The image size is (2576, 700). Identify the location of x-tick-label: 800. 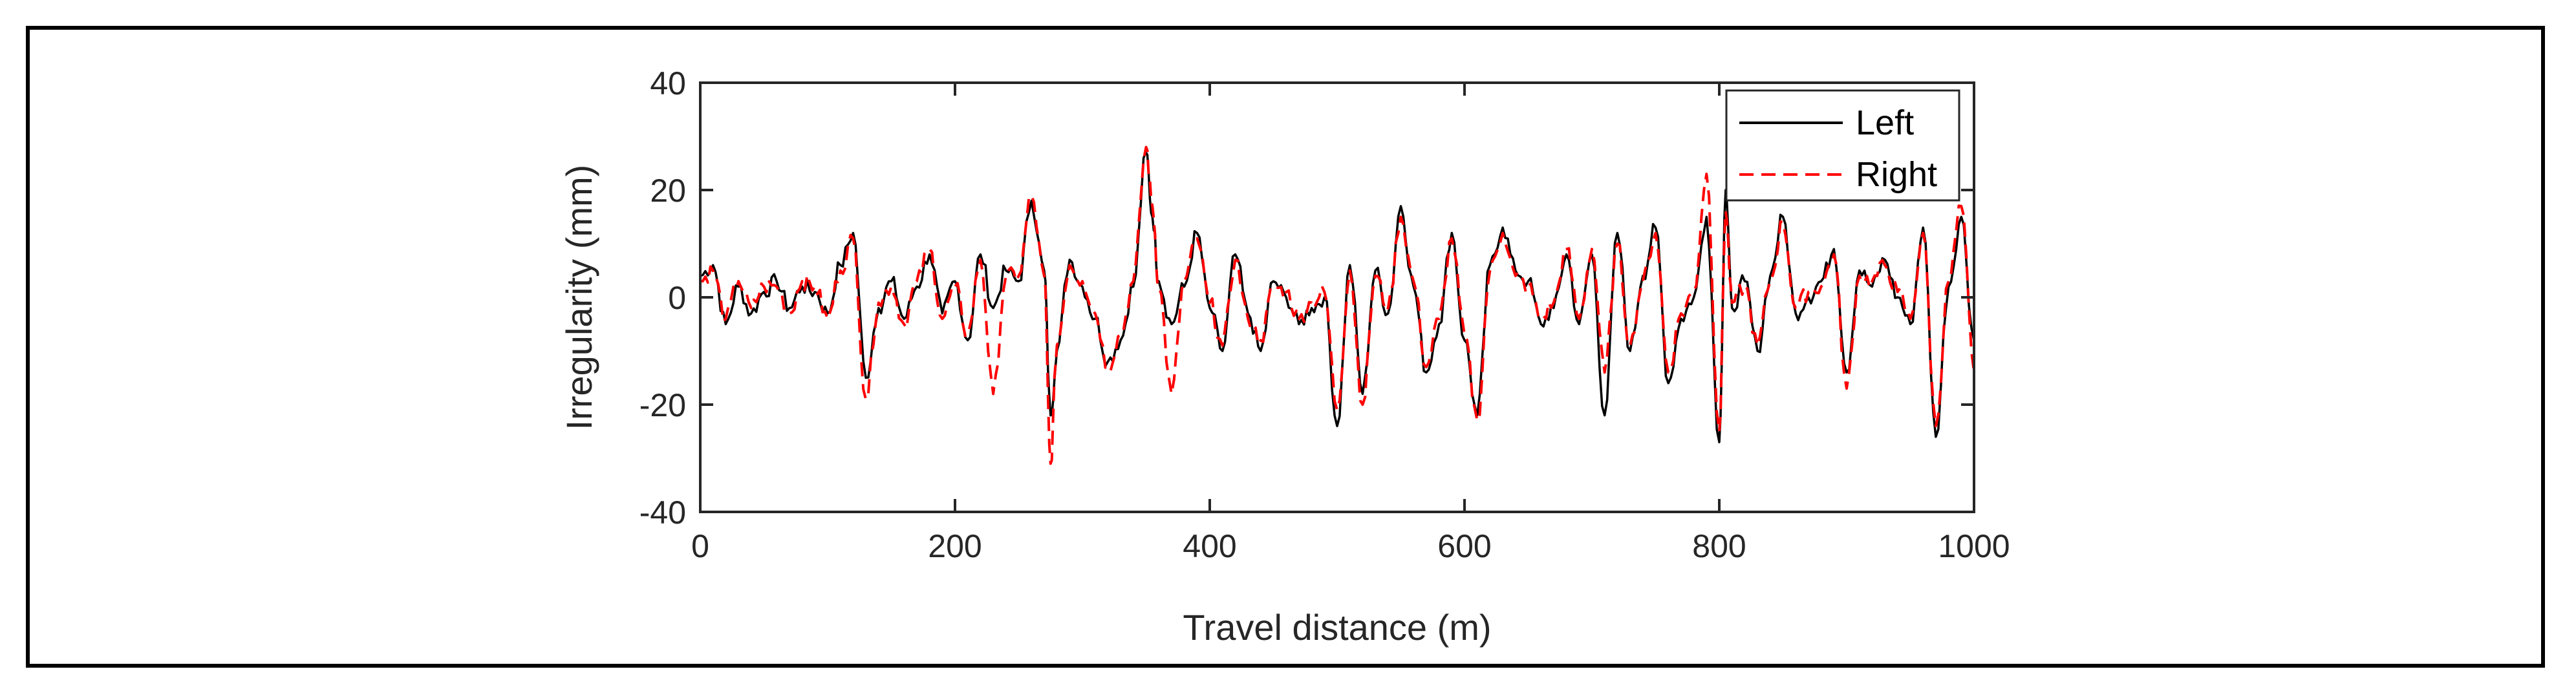
(1719, 546).